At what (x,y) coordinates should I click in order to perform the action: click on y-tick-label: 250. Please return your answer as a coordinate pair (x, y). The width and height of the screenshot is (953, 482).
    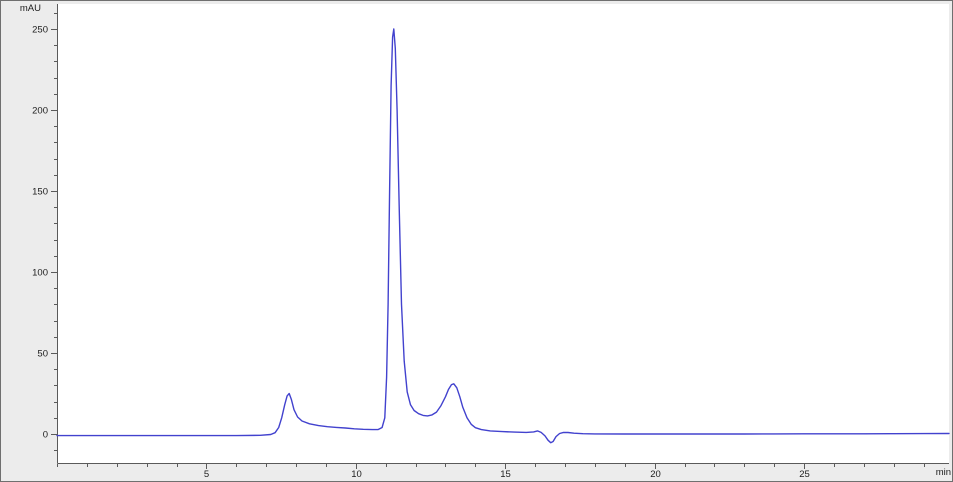
    Looking at the image, I should click on (40, 30).